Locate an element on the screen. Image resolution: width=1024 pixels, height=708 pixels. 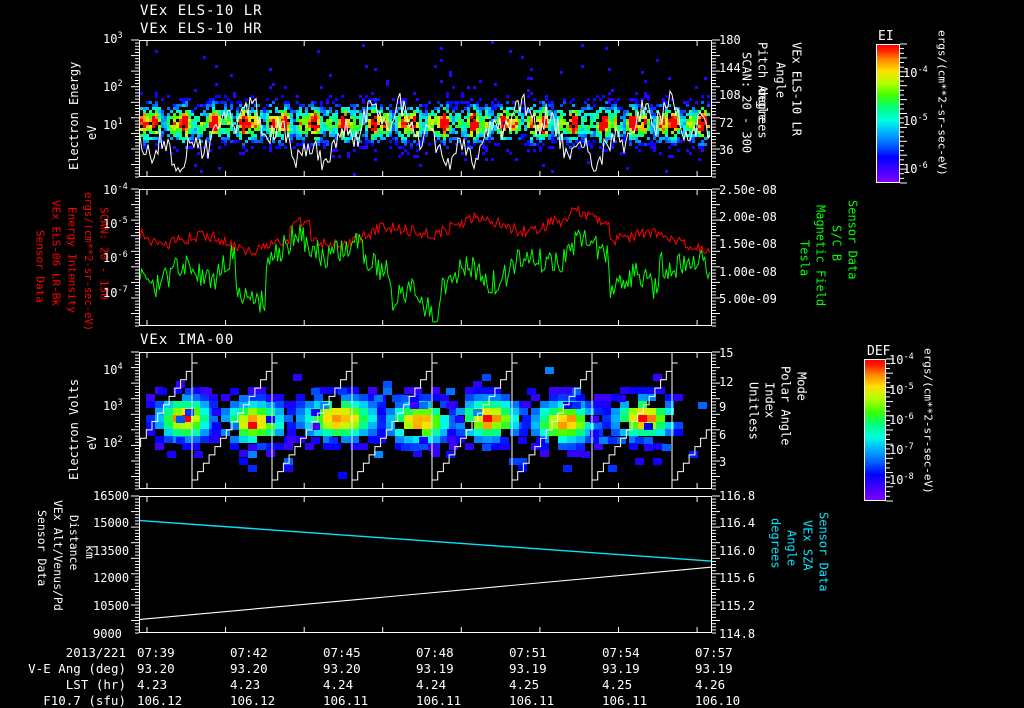
panel2-right-axis-label-2: S/C B is located at coordinates (837, 243).